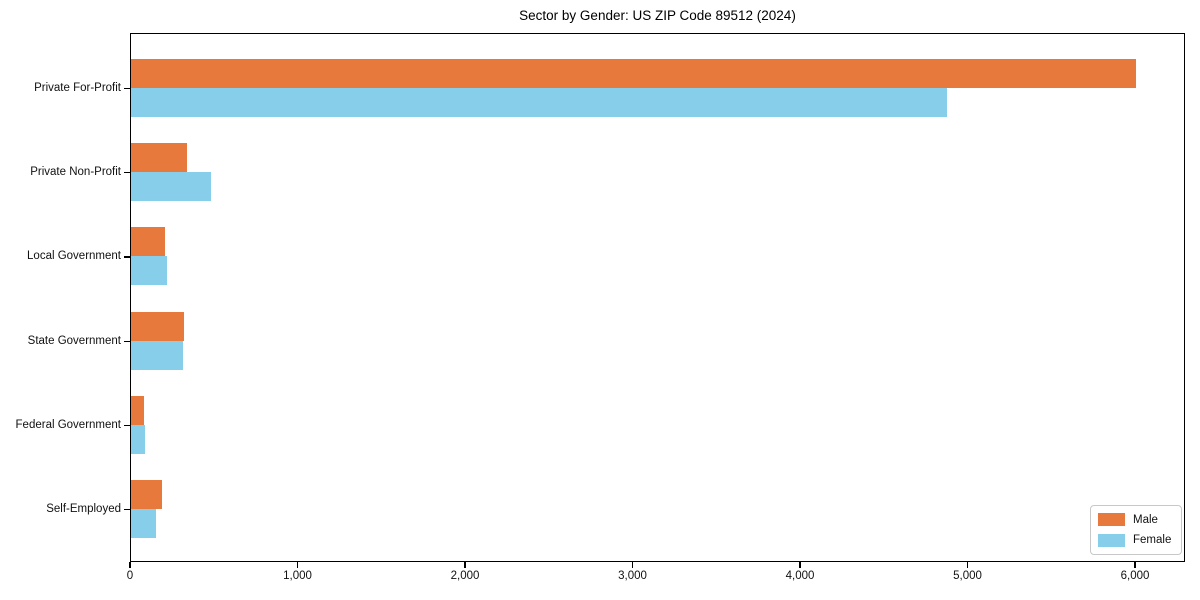 This screenshot has width=1200, height=600. I want to click on legend-item-female: Female, so click(1139, 540).